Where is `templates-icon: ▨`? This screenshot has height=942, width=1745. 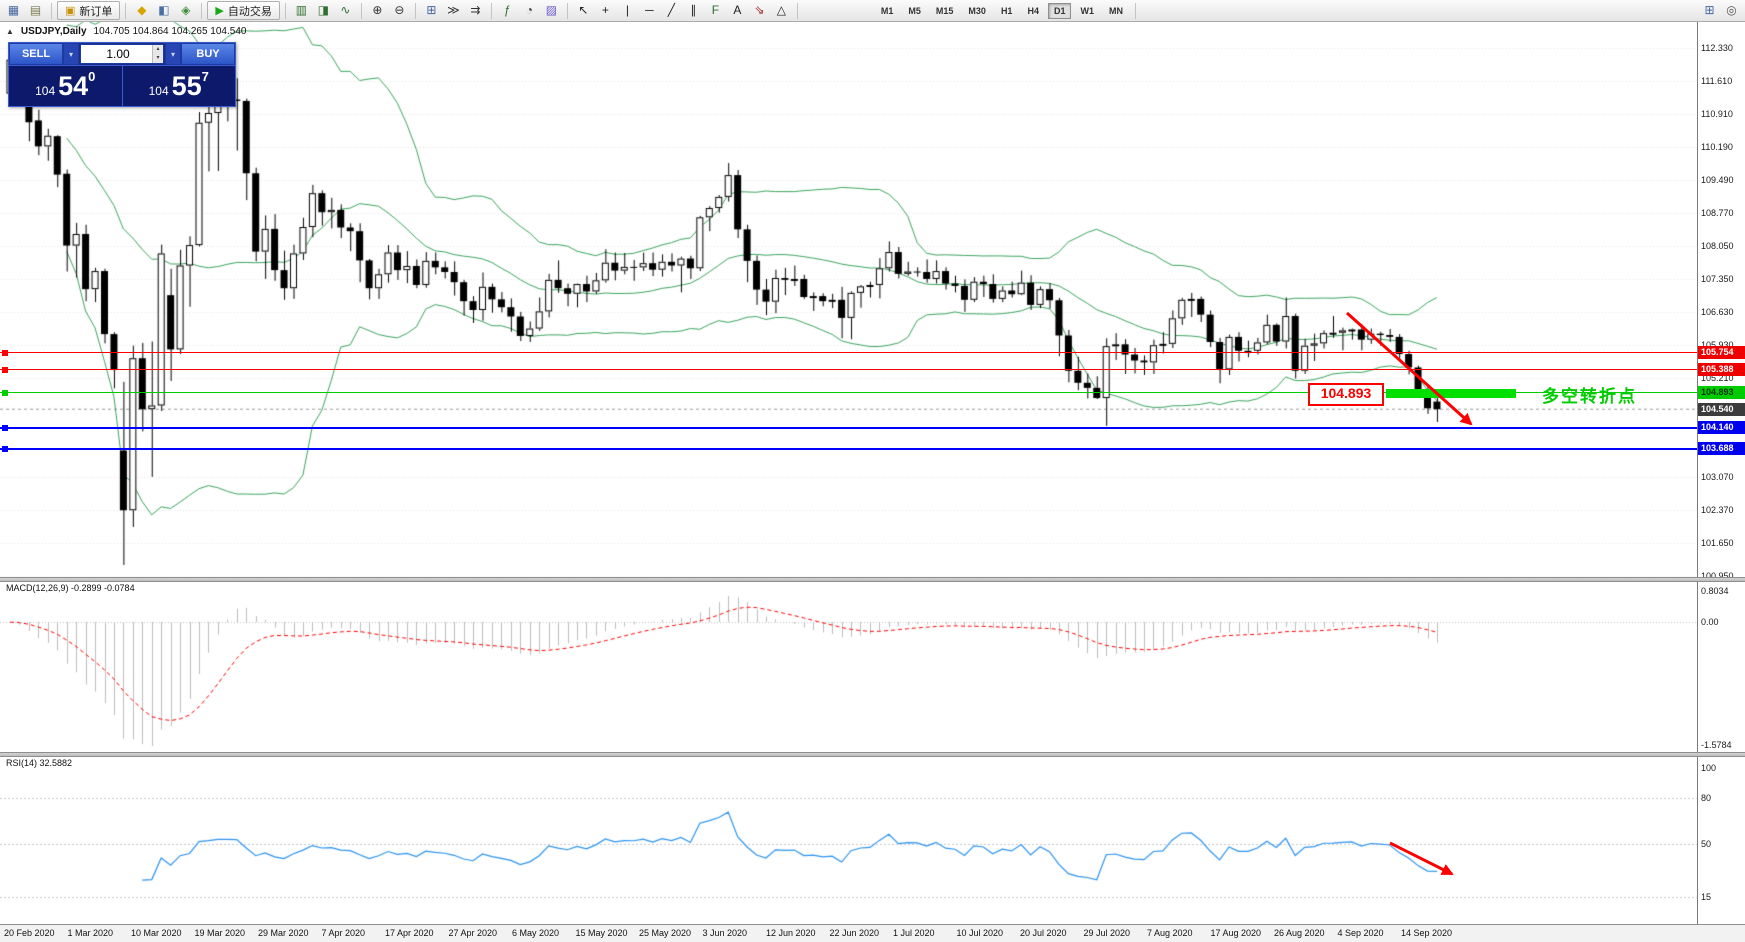
templates-icon: ▨ is located at coordinates (551, 10).